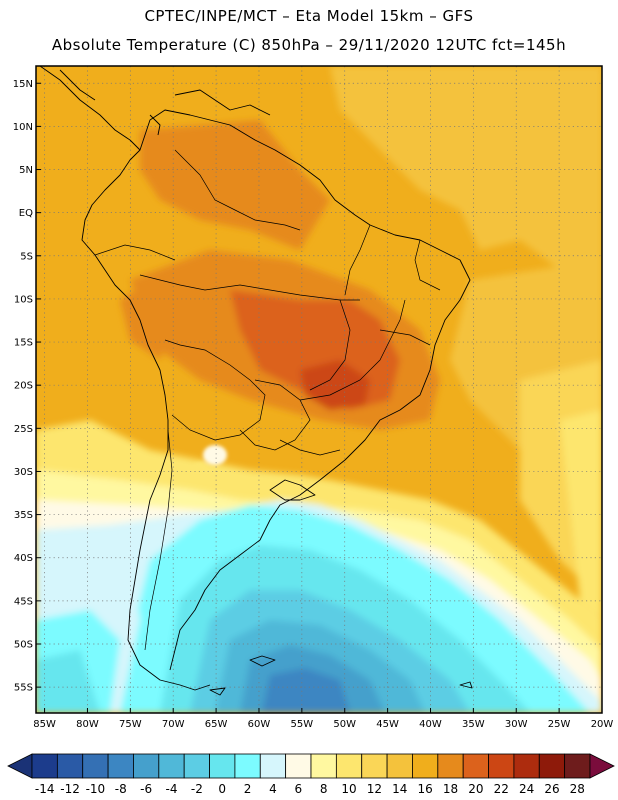  I want to click on lat-tick-label: 25S, so click(23, 429).